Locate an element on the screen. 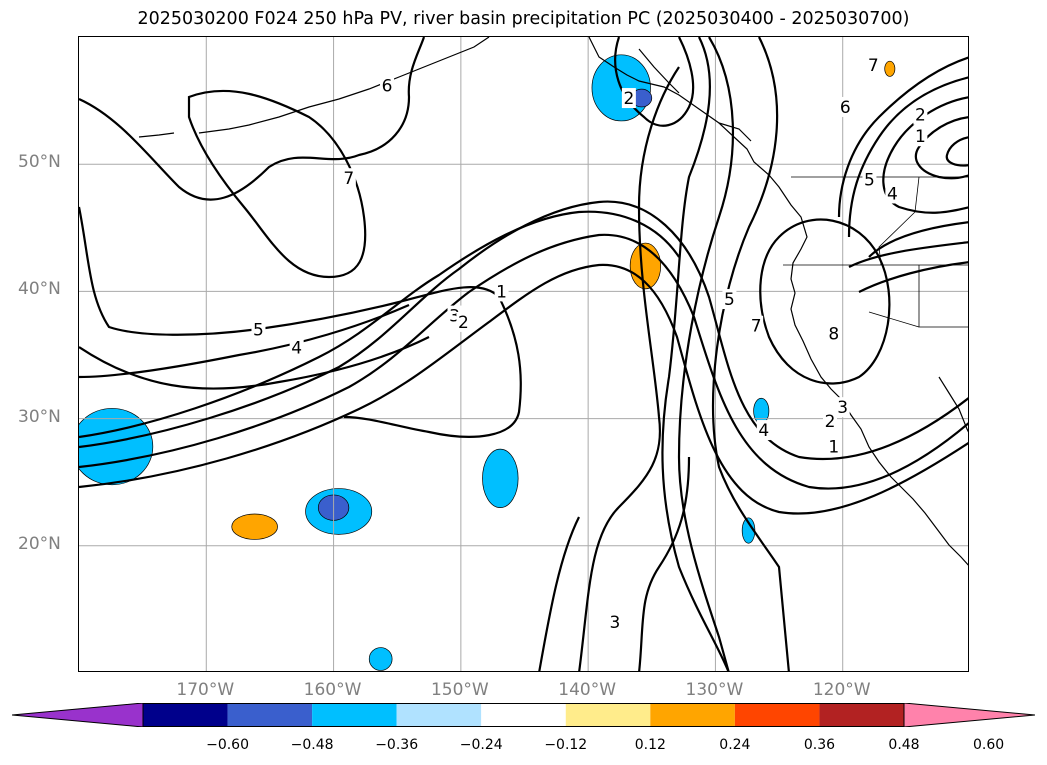 Image resolution: width=1047 pixels, height=765 pixels. lon-label-1: 160°W is located at coordinates (332, 690).